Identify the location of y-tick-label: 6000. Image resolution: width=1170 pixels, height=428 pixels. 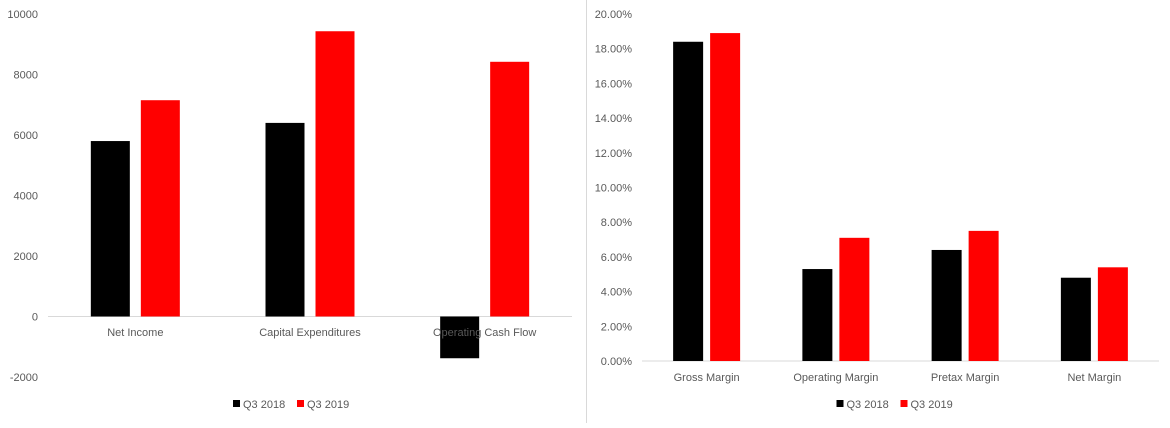
(26, 136).